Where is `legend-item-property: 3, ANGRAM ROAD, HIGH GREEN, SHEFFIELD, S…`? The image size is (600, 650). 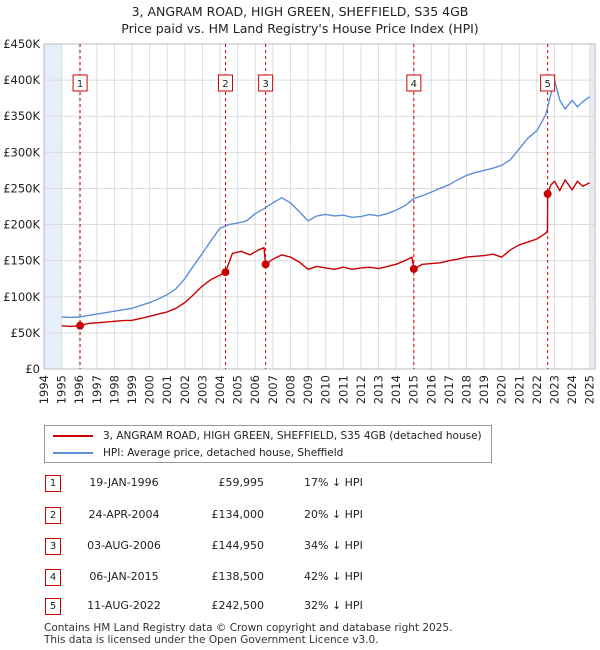 legend-item-property: 3, ANGRAM ROAD, HIGH GREEN, SHEFFIELD, S… is located at coordinates (267, 436).